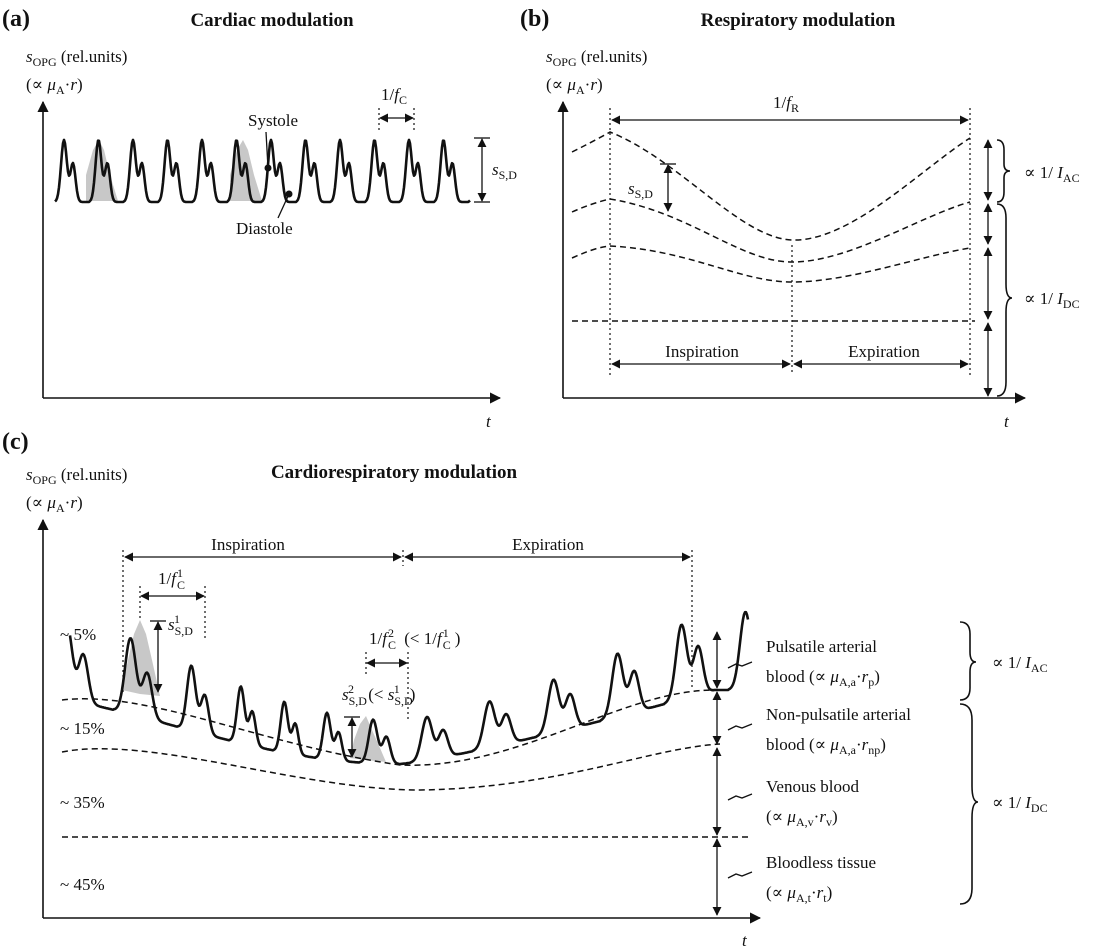 Image resolution: width=1110 pixels, height=952 pixels. I want to click on panel-b-arterial-boundary, so click(771, 230).